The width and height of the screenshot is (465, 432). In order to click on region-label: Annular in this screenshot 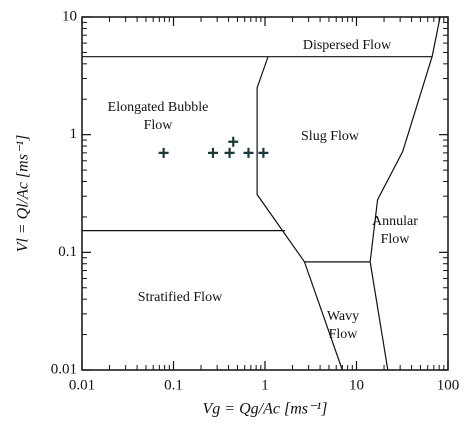, I will do `click(395, 221)`.